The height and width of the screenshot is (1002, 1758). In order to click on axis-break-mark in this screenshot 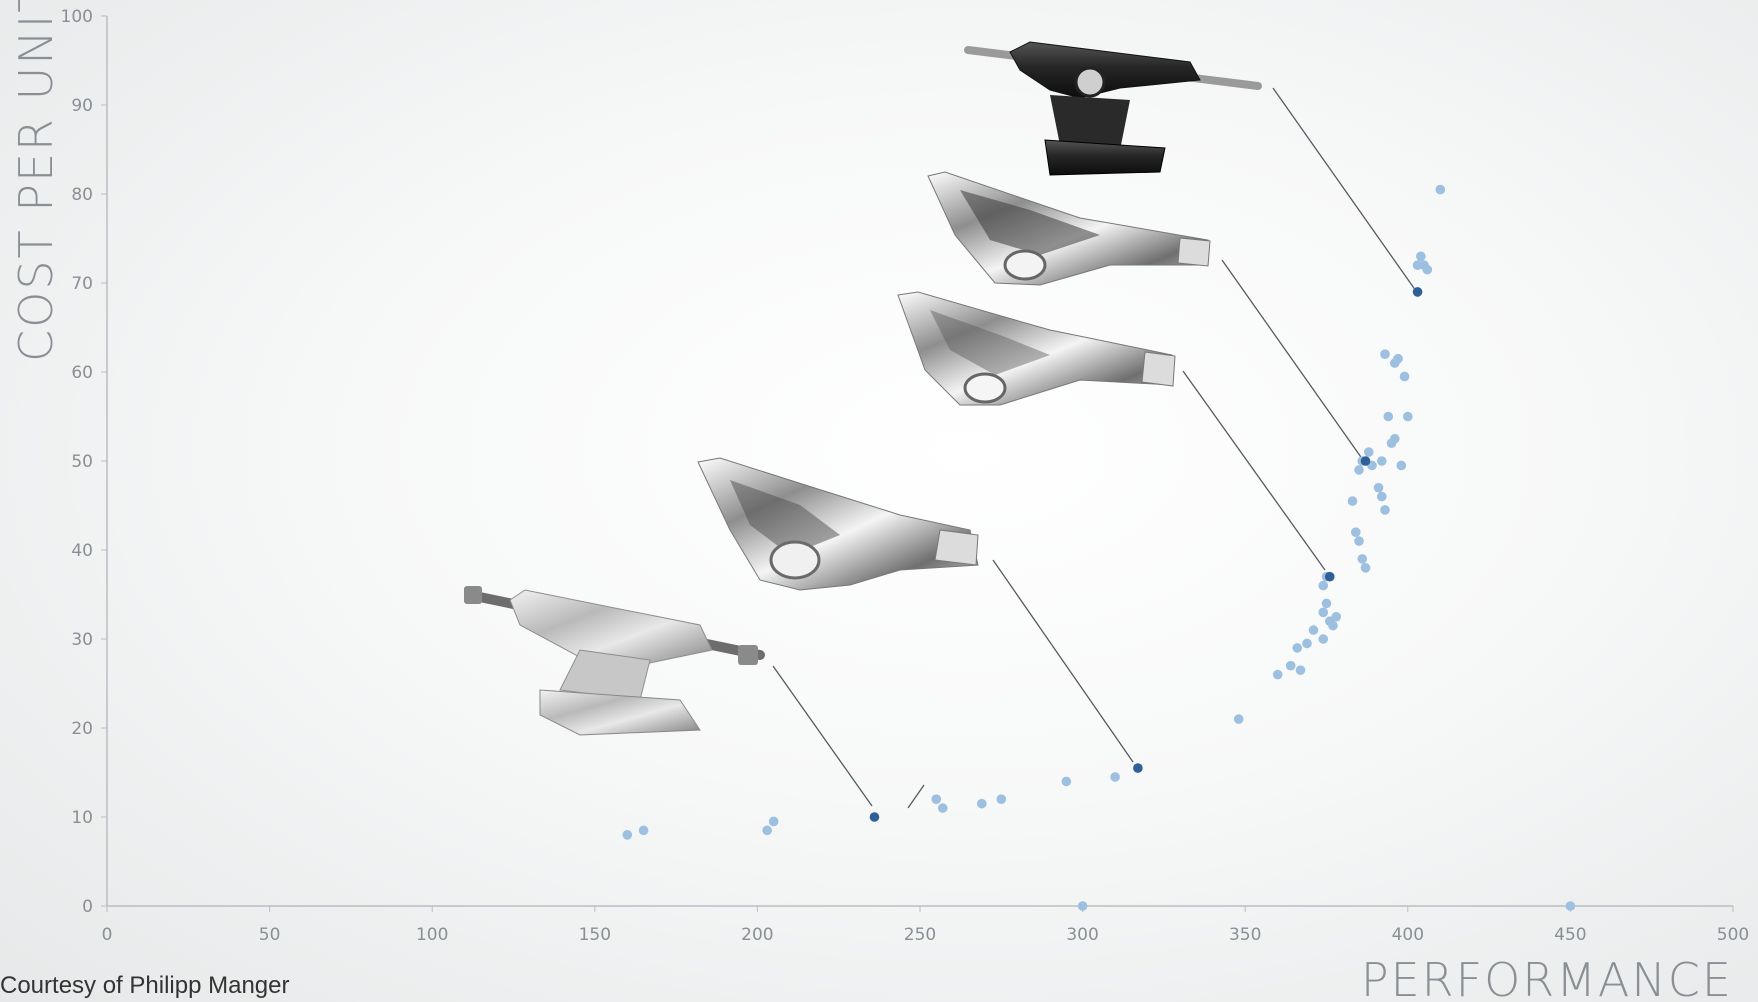, I will do `click(916, 796)`.